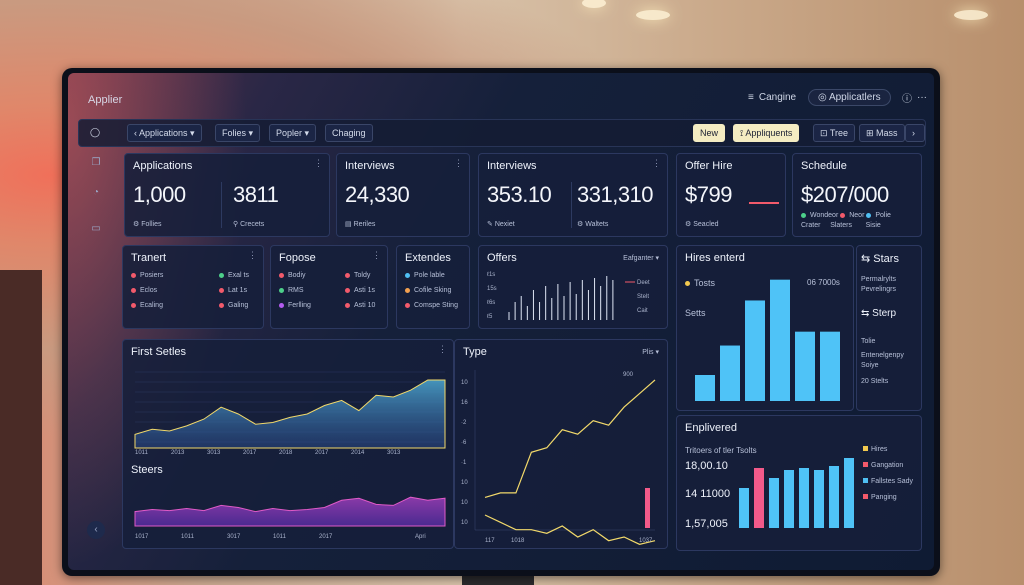 The height and width of the screenshot is (585, 1024). What do you see at coordinates (214, 453) in the screenshot?
I see `x-tick-label: 3013` at bounding box center [214, 453].